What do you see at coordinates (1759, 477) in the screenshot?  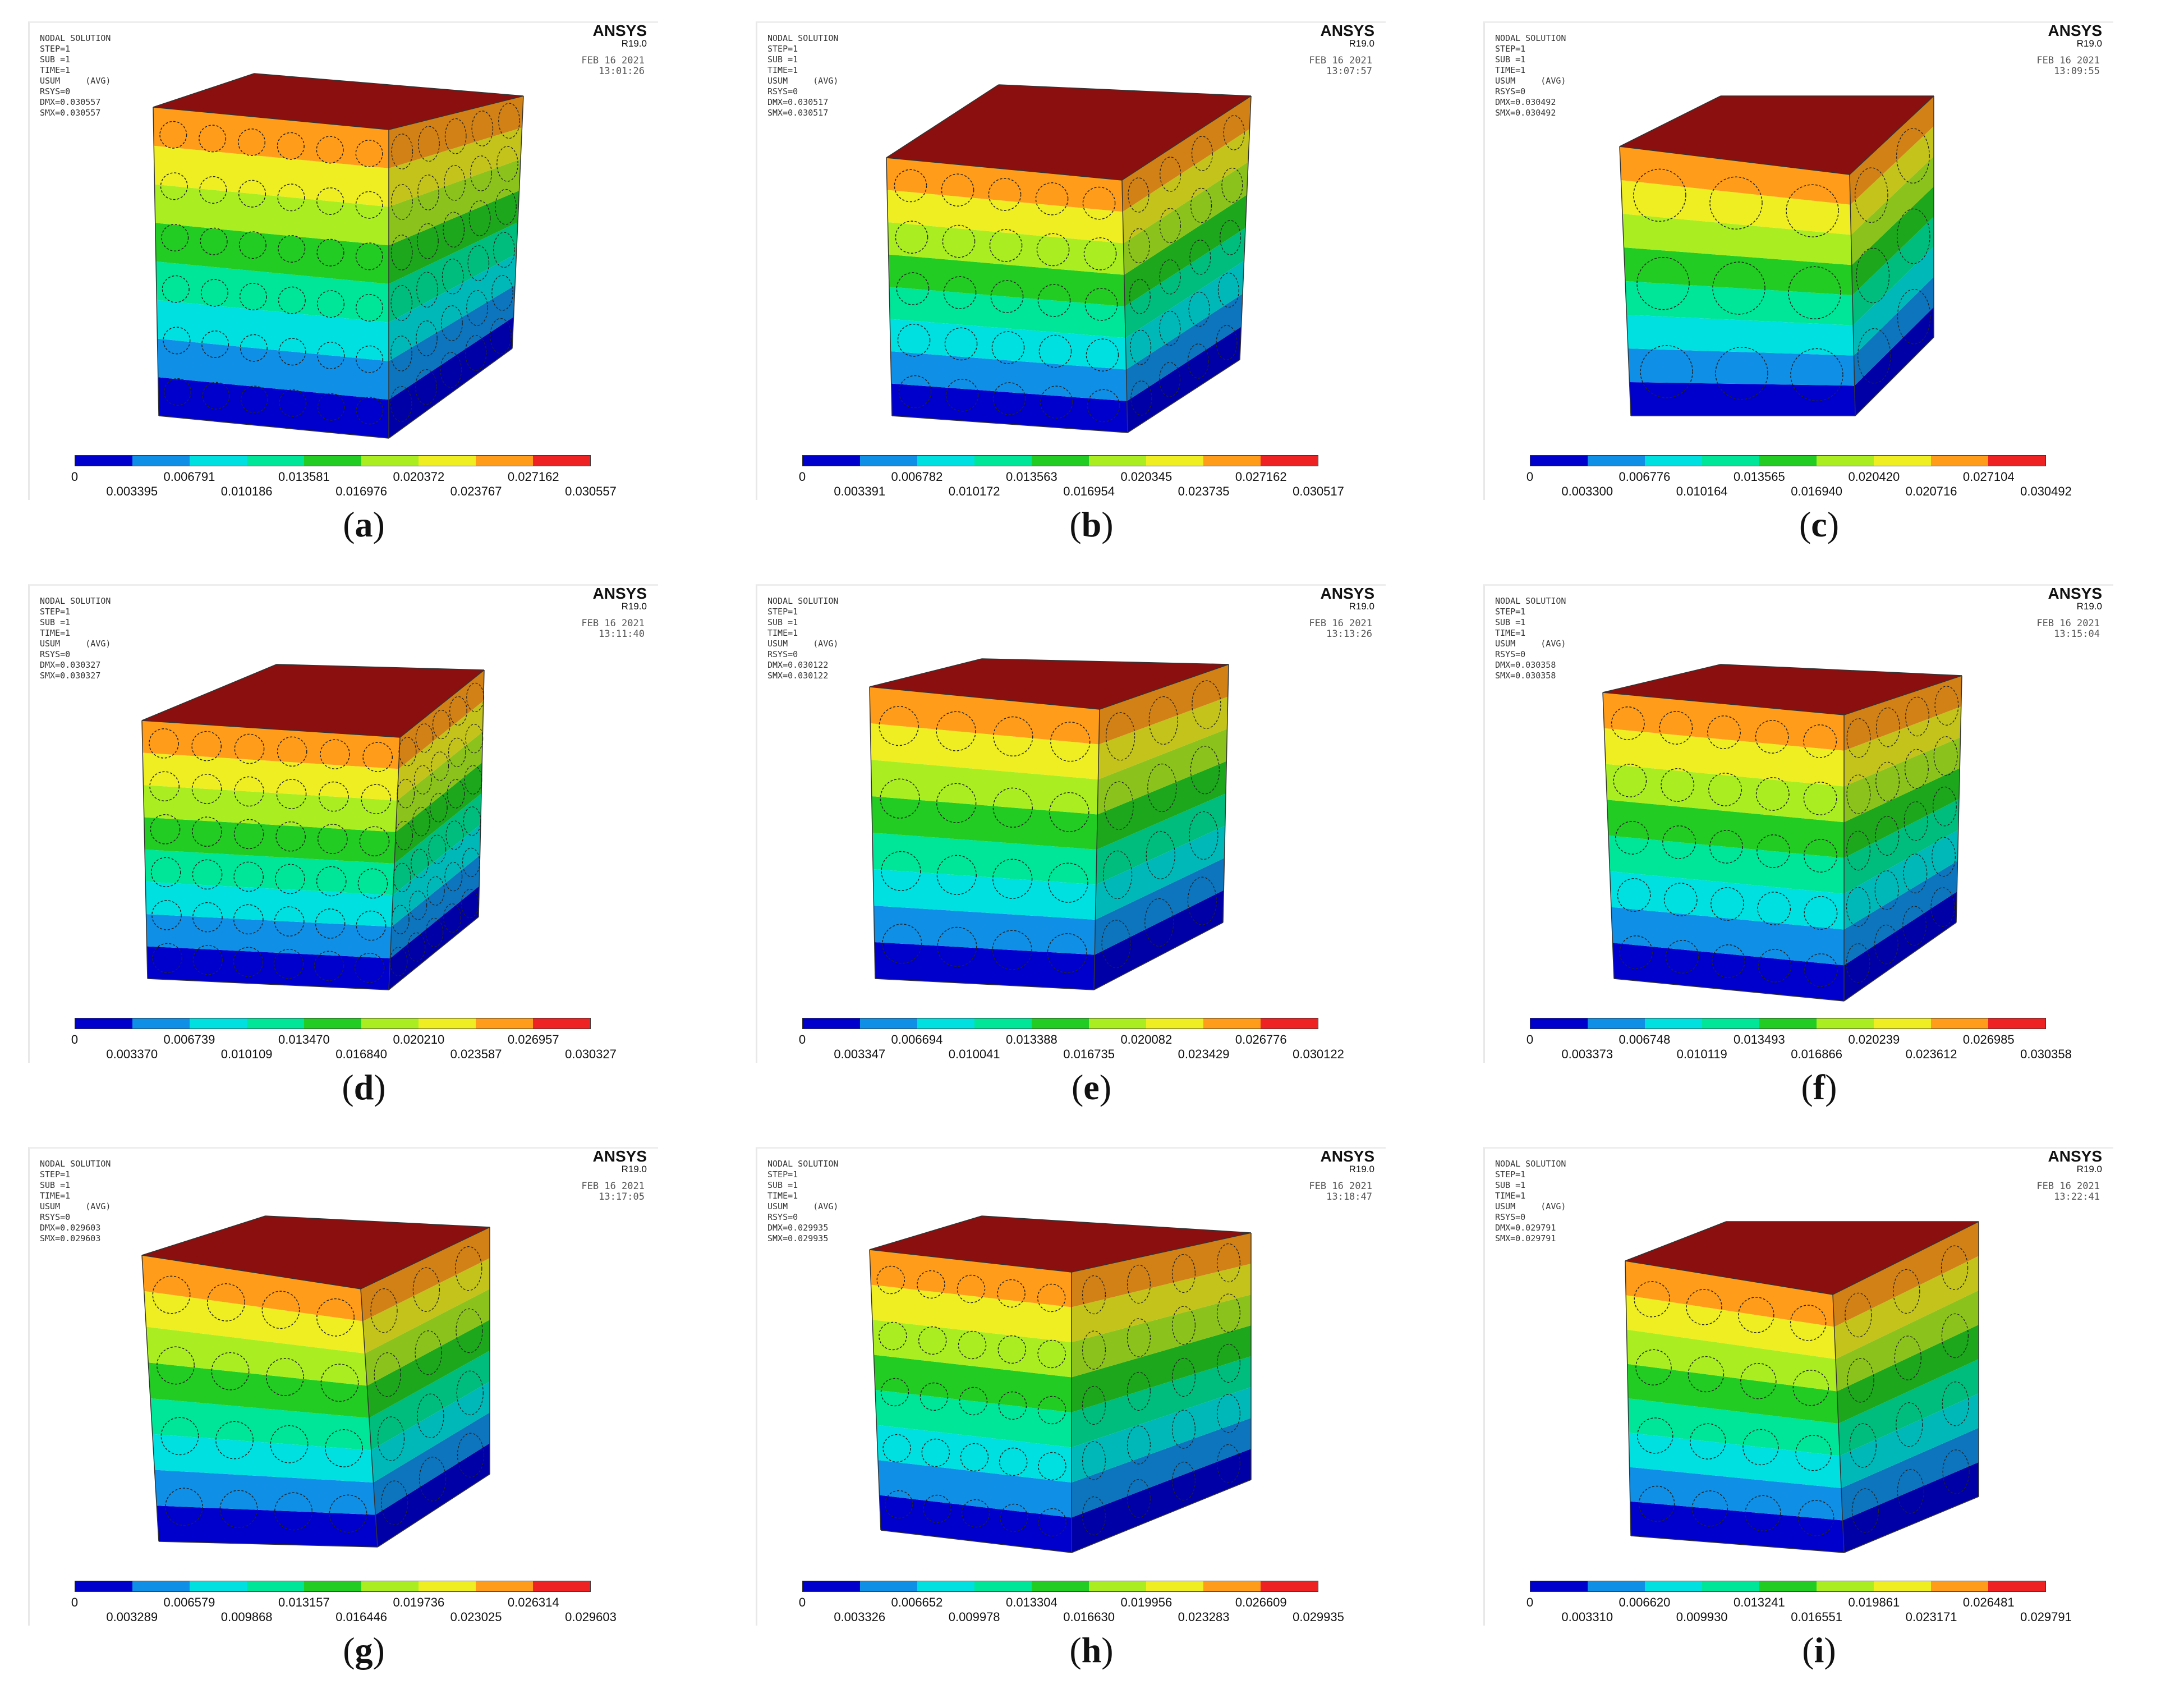 I see `legend-label: 0.013565` at bounding box center [1759, 477].